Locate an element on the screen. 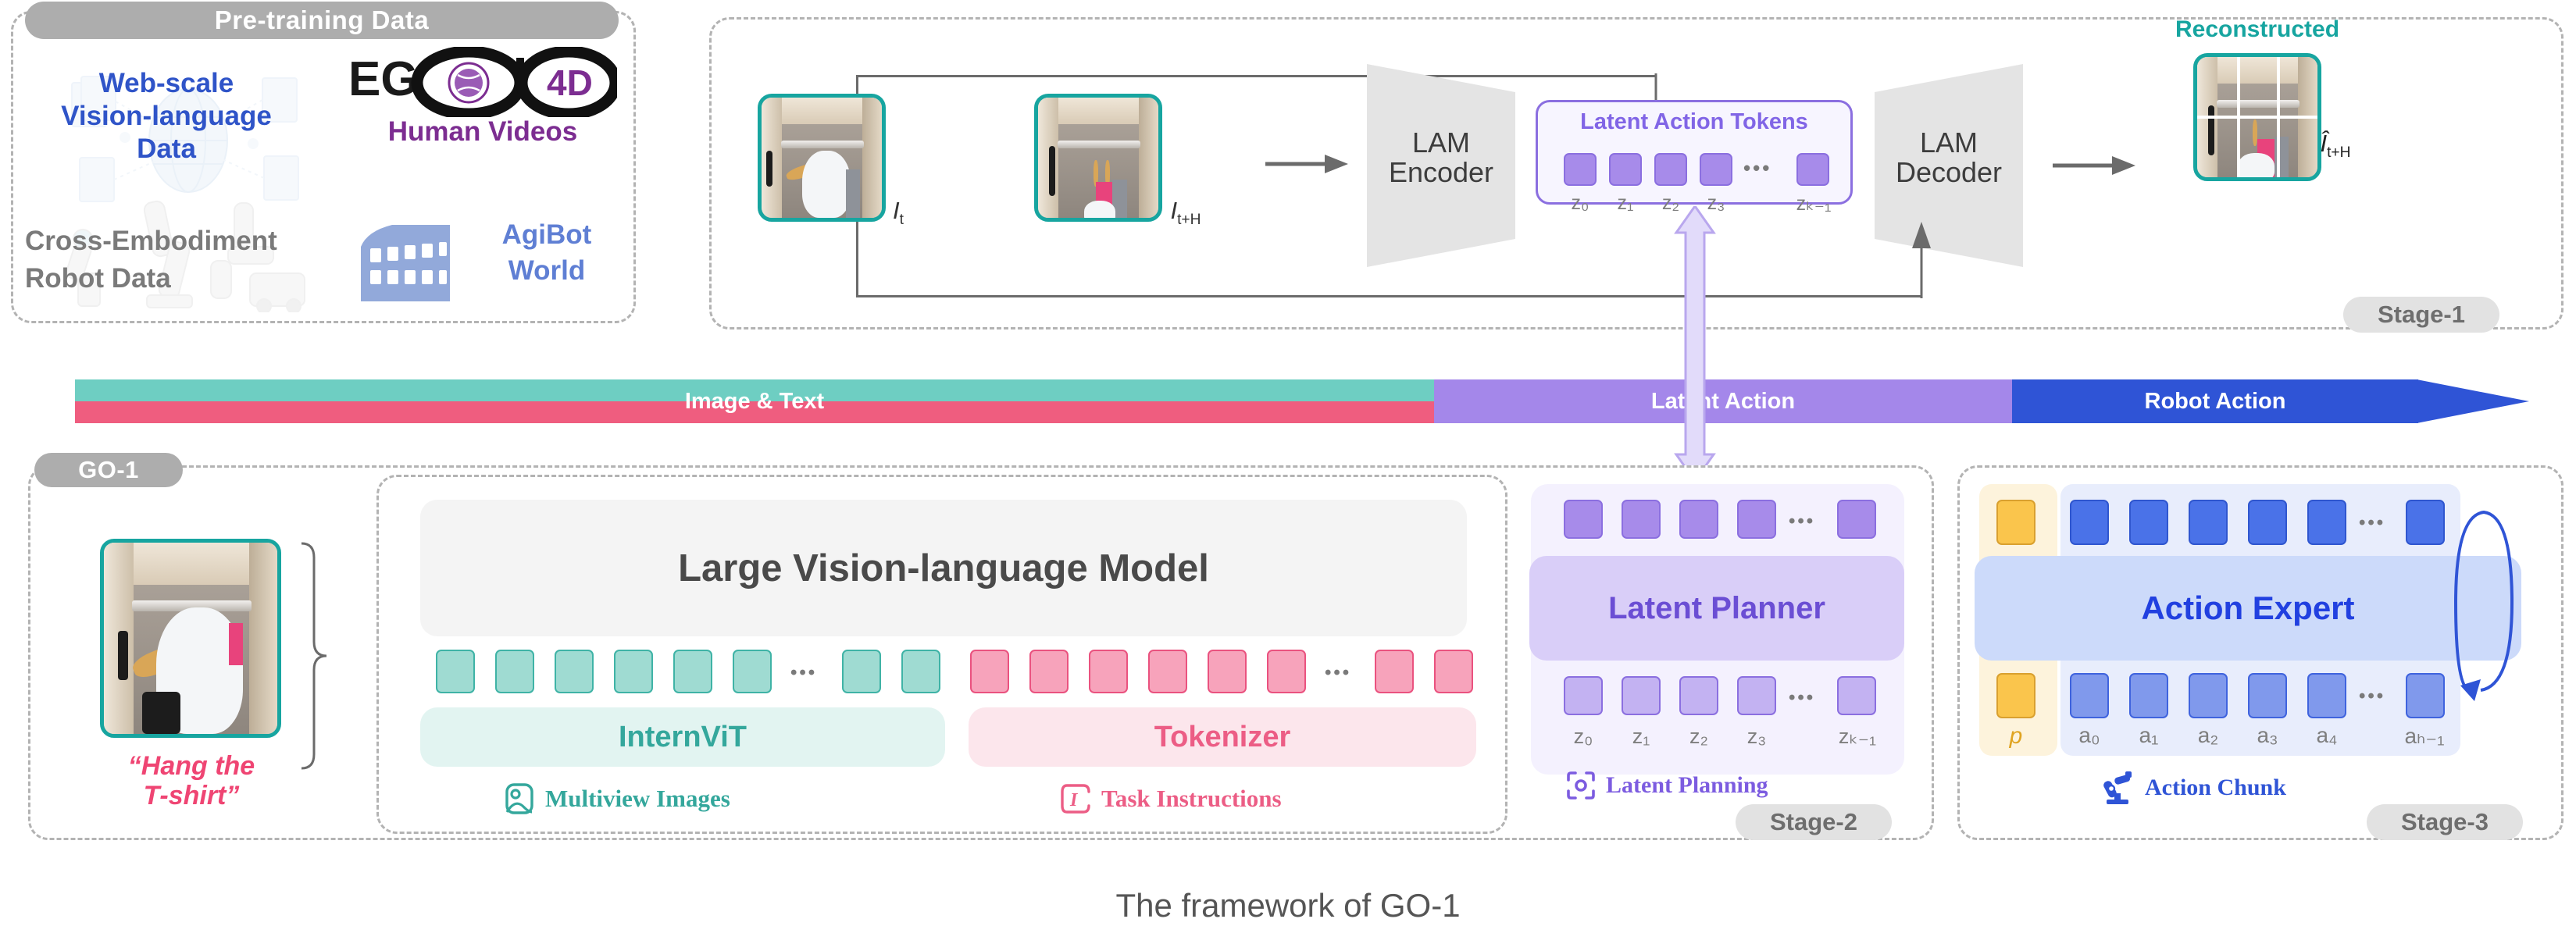 This screenshot has height=951, width=2576. cross-embodiment-line2: Robot Data is located at coordinates (98, 278).